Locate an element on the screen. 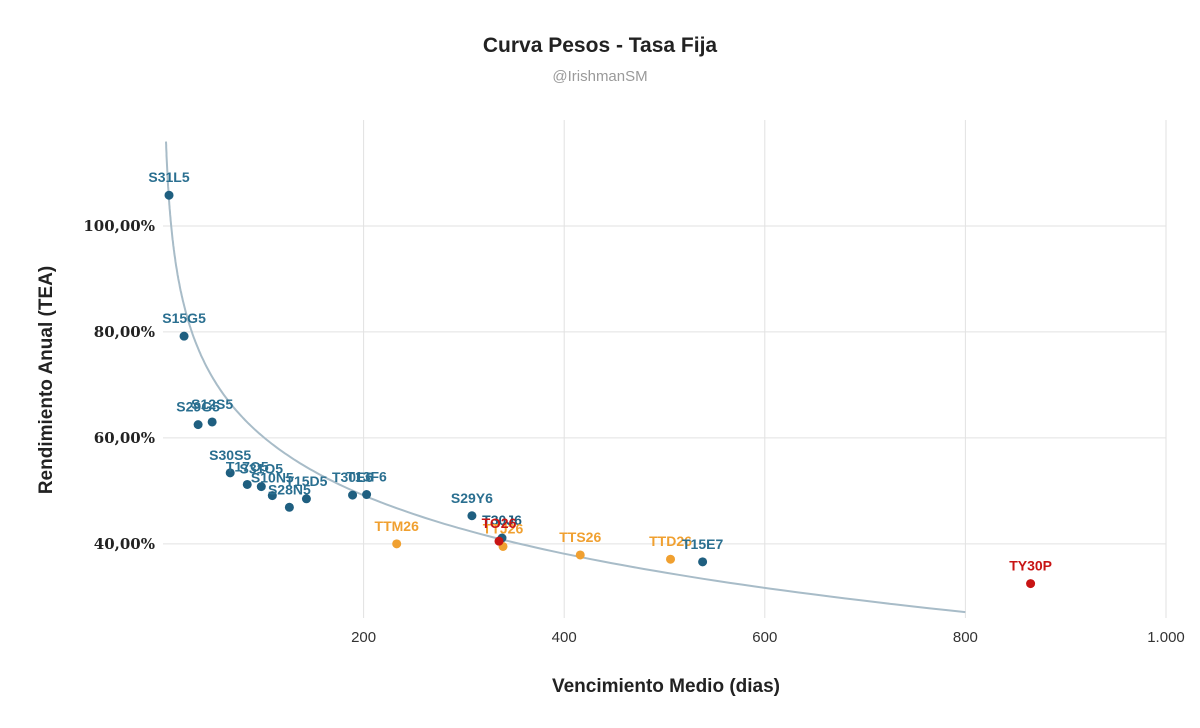 This screenshot has width=1200, height=728. point-ttm26 is located at coordinates (397, 544).